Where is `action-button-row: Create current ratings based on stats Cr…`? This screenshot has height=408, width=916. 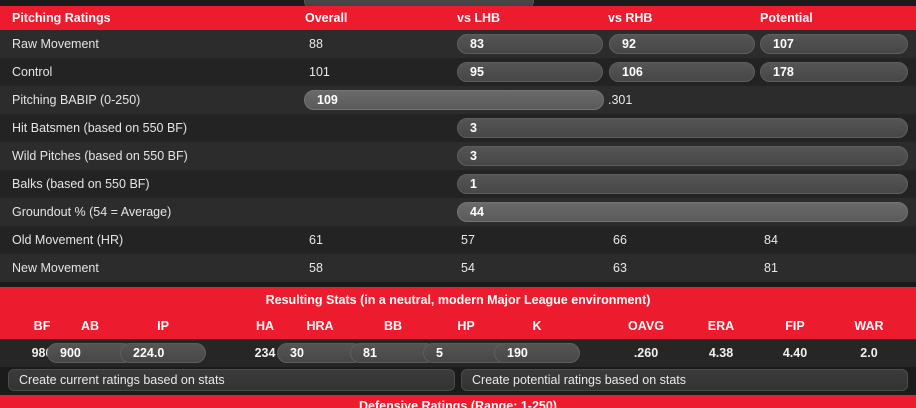 action-button-row: Create current ratings based on stats Cr… is located at coordinates (458, 380).